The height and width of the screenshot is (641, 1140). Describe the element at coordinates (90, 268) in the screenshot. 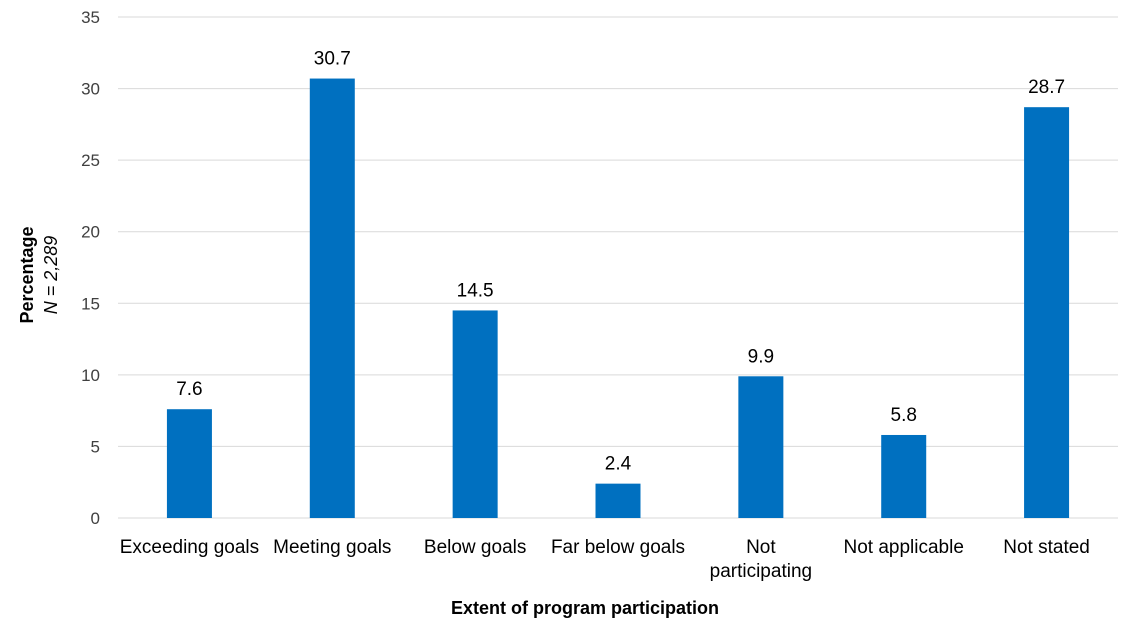

I see `y-axis-ticks: 0 5 10 15 20 25 30 35` at that location.